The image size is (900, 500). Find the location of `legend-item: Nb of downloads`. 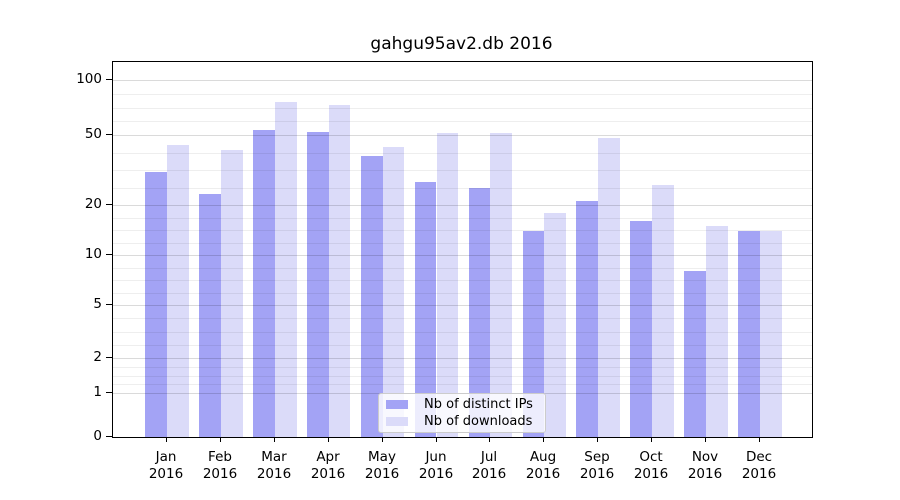

legend-item: Nb of downloads is located at coordinates (462, 422).